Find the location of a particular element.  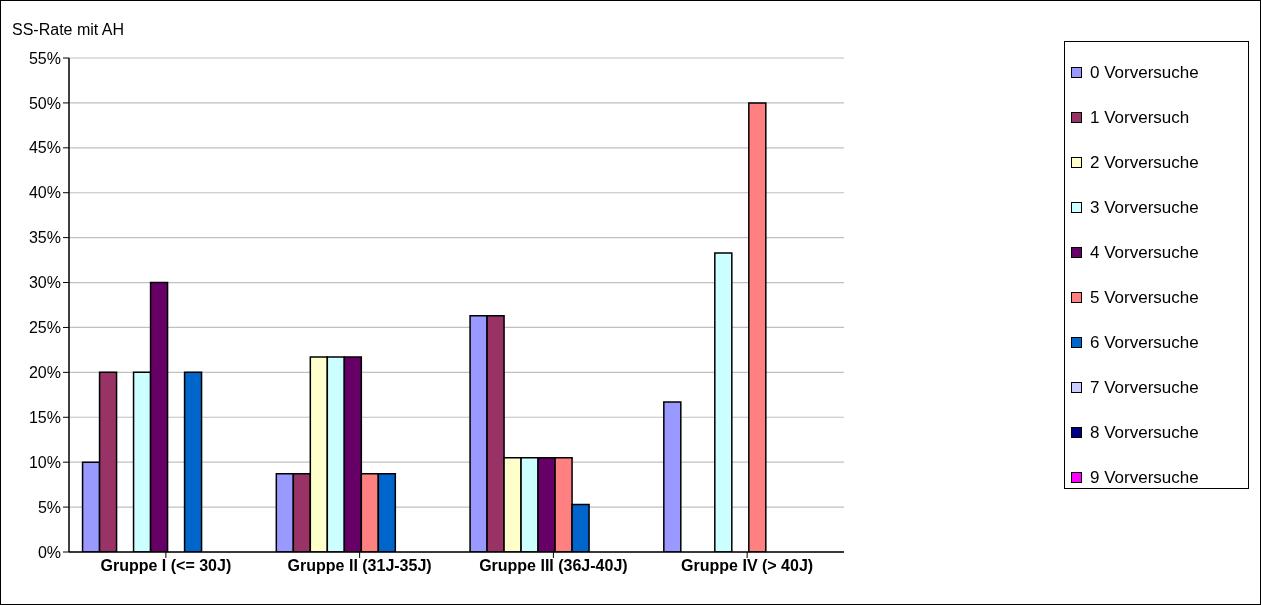

y-tick-label: 15% is located at coordinates (44, 417).